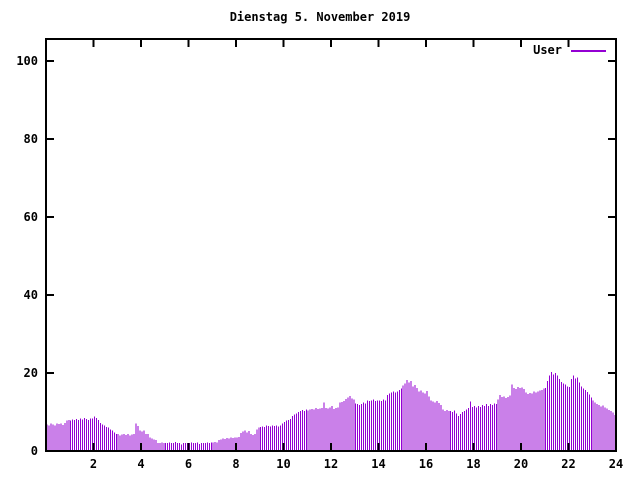  Describe the element at coordinates (31, 217) in the screenshot. I see `y-tick-label: 60` at that location.